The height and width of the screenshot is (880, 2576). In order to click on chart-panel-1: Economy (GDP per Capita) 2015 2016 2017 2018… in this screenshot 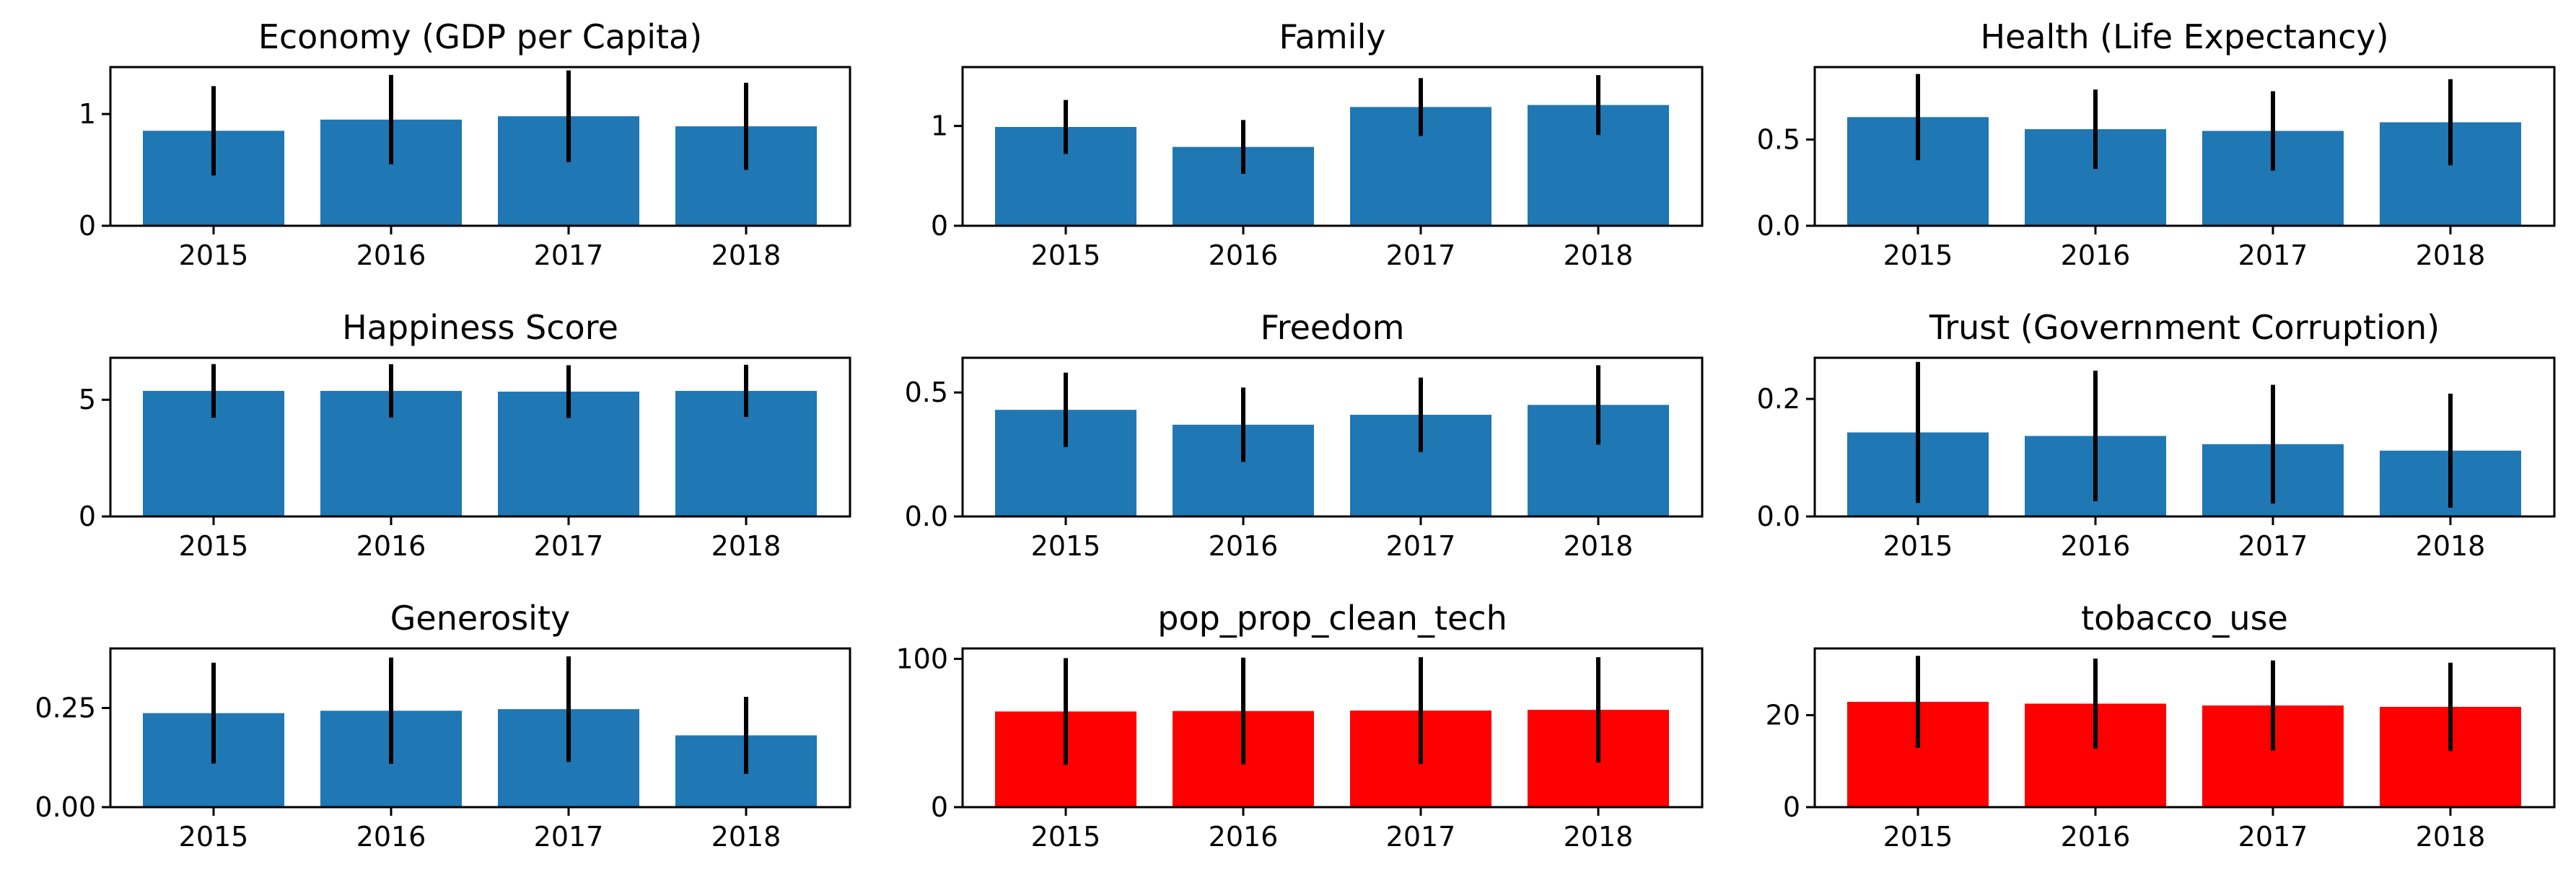, I will do `click(465, 144)`.